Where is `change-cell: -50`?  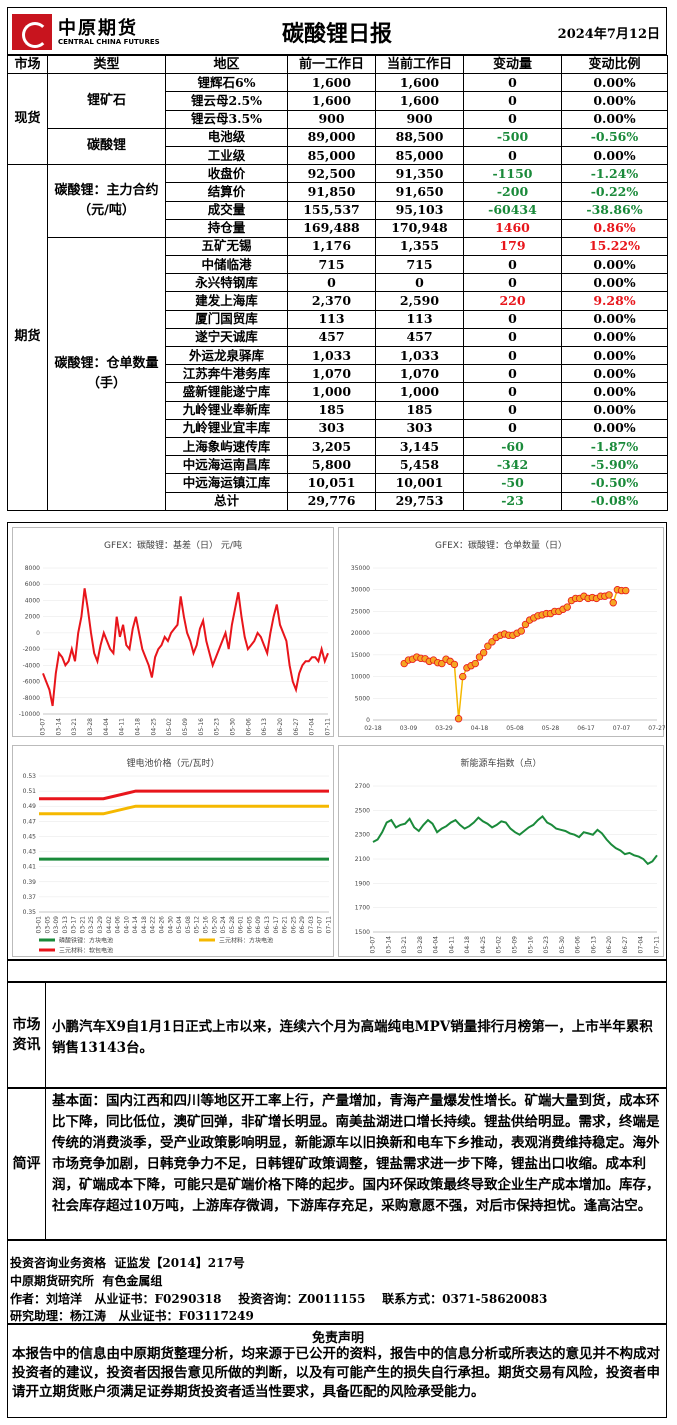 change-cell: -50 is located at coordinates (512, 483).